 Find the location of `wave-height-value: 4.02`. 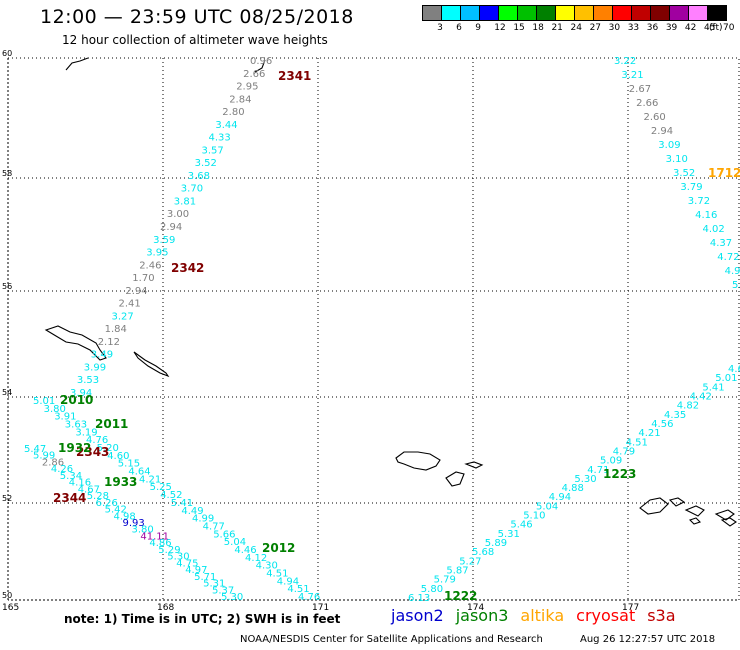

wave-height-value: 4.02 is located at coordinates (714, 229).